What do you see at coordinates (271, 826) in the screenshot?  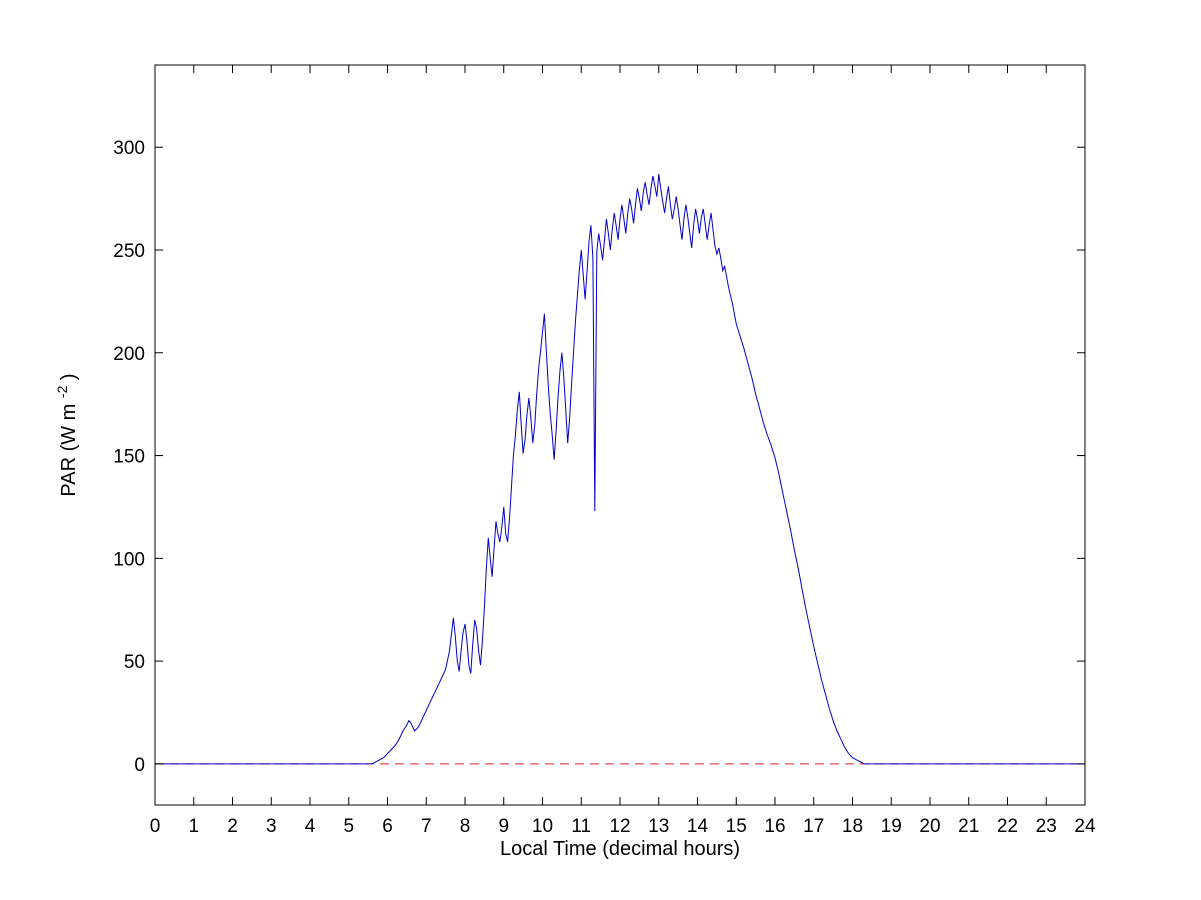 I see `x-tick-label: 3` at bounding box center [271, 826].